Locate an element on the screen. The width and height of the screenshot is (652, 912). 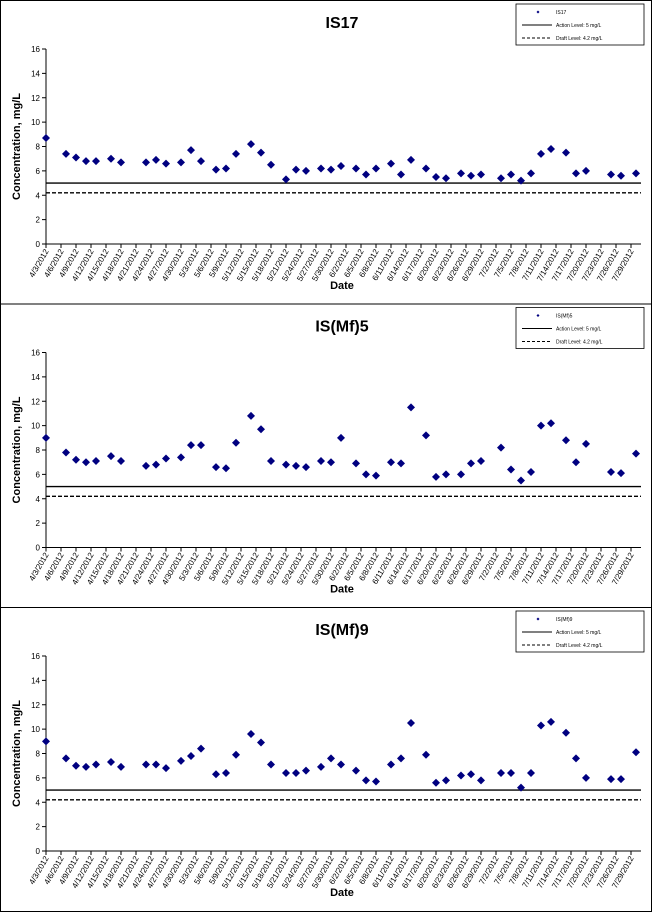
y-tick-label: 16 is located at coordinates (35, 656).